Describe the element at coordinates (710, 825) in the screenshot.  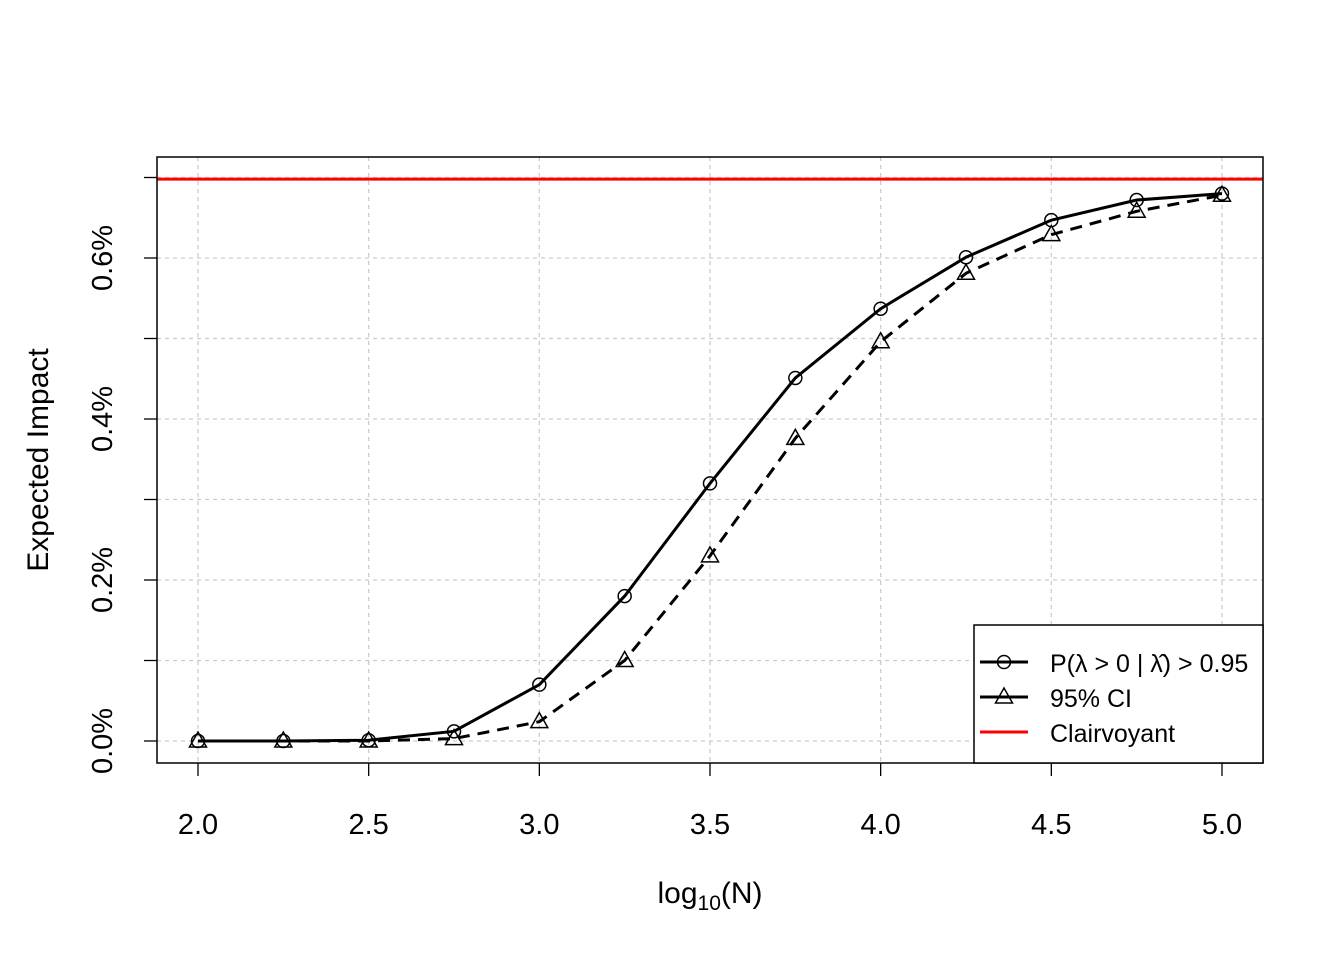
I see `x-tick-label: 3.5` at that location.